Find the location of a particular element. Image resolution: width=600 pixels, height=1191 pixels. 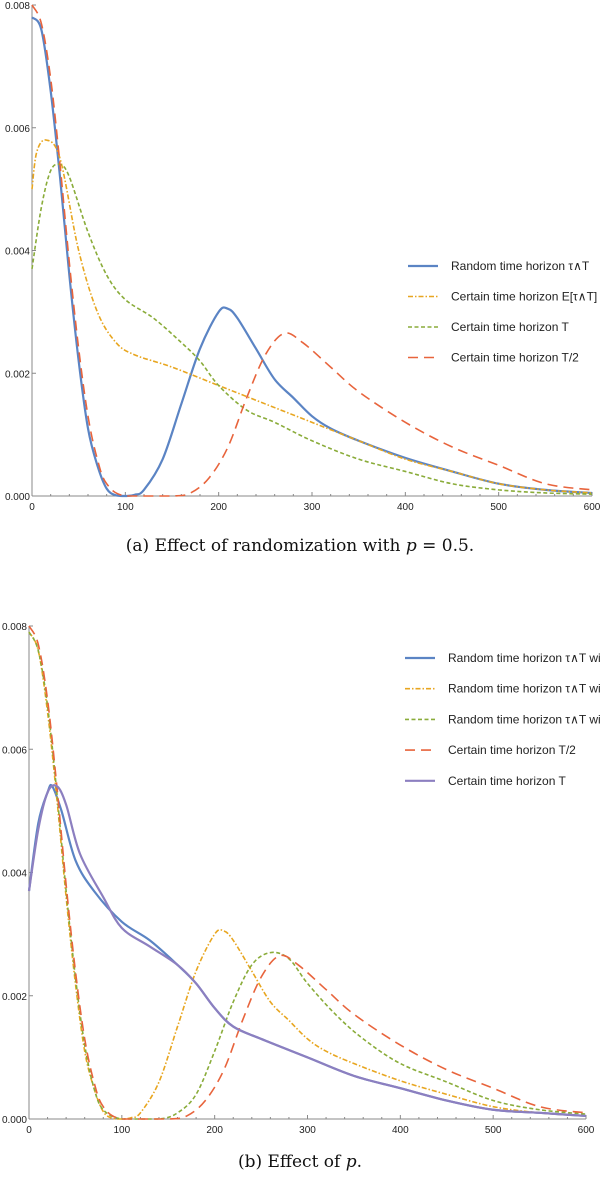

legend-label: Random time horizon τ∧T with p=0.9 is located at coordinates (524, 719).